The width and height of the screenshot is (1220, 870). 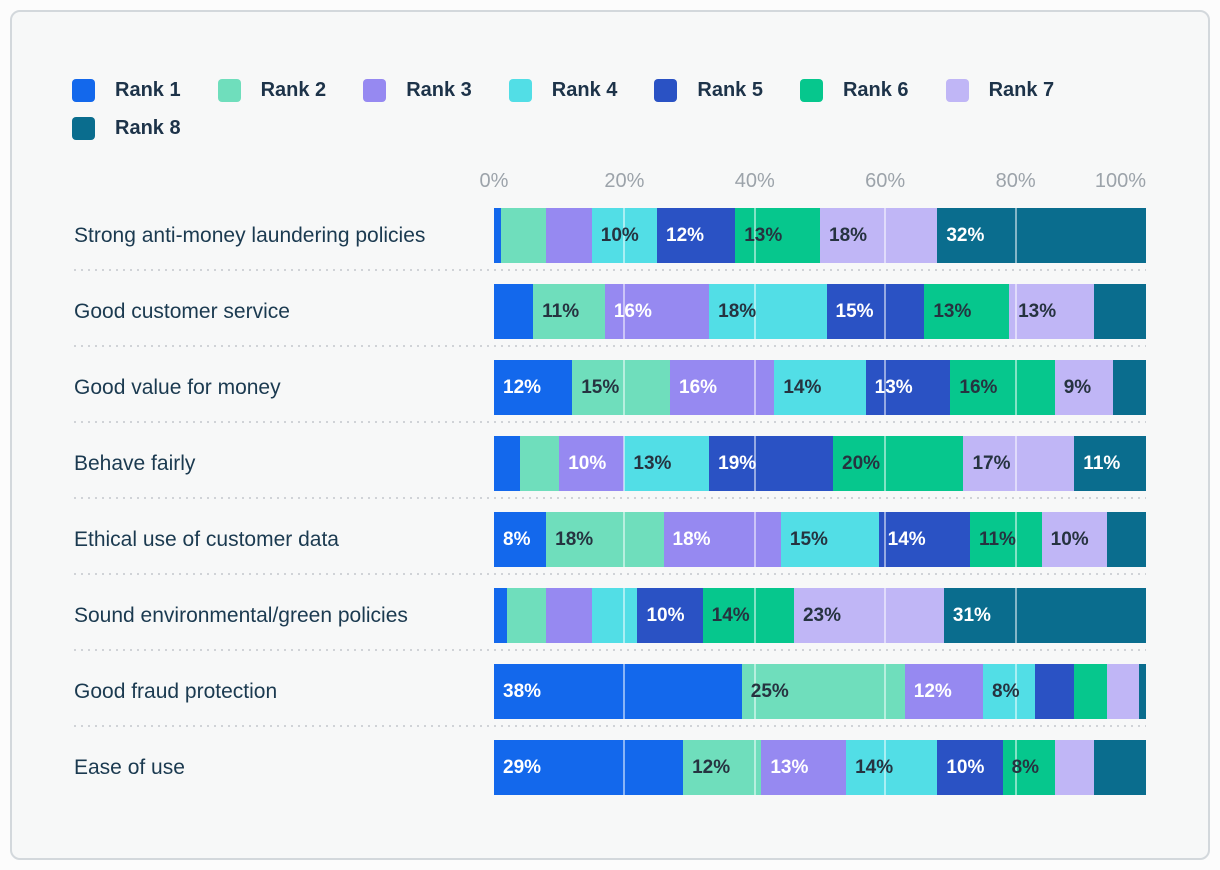 I want to click on chart-row: Ease of use 29% 12% 13% 14% 10% 8%, so click(x=610, y=775).